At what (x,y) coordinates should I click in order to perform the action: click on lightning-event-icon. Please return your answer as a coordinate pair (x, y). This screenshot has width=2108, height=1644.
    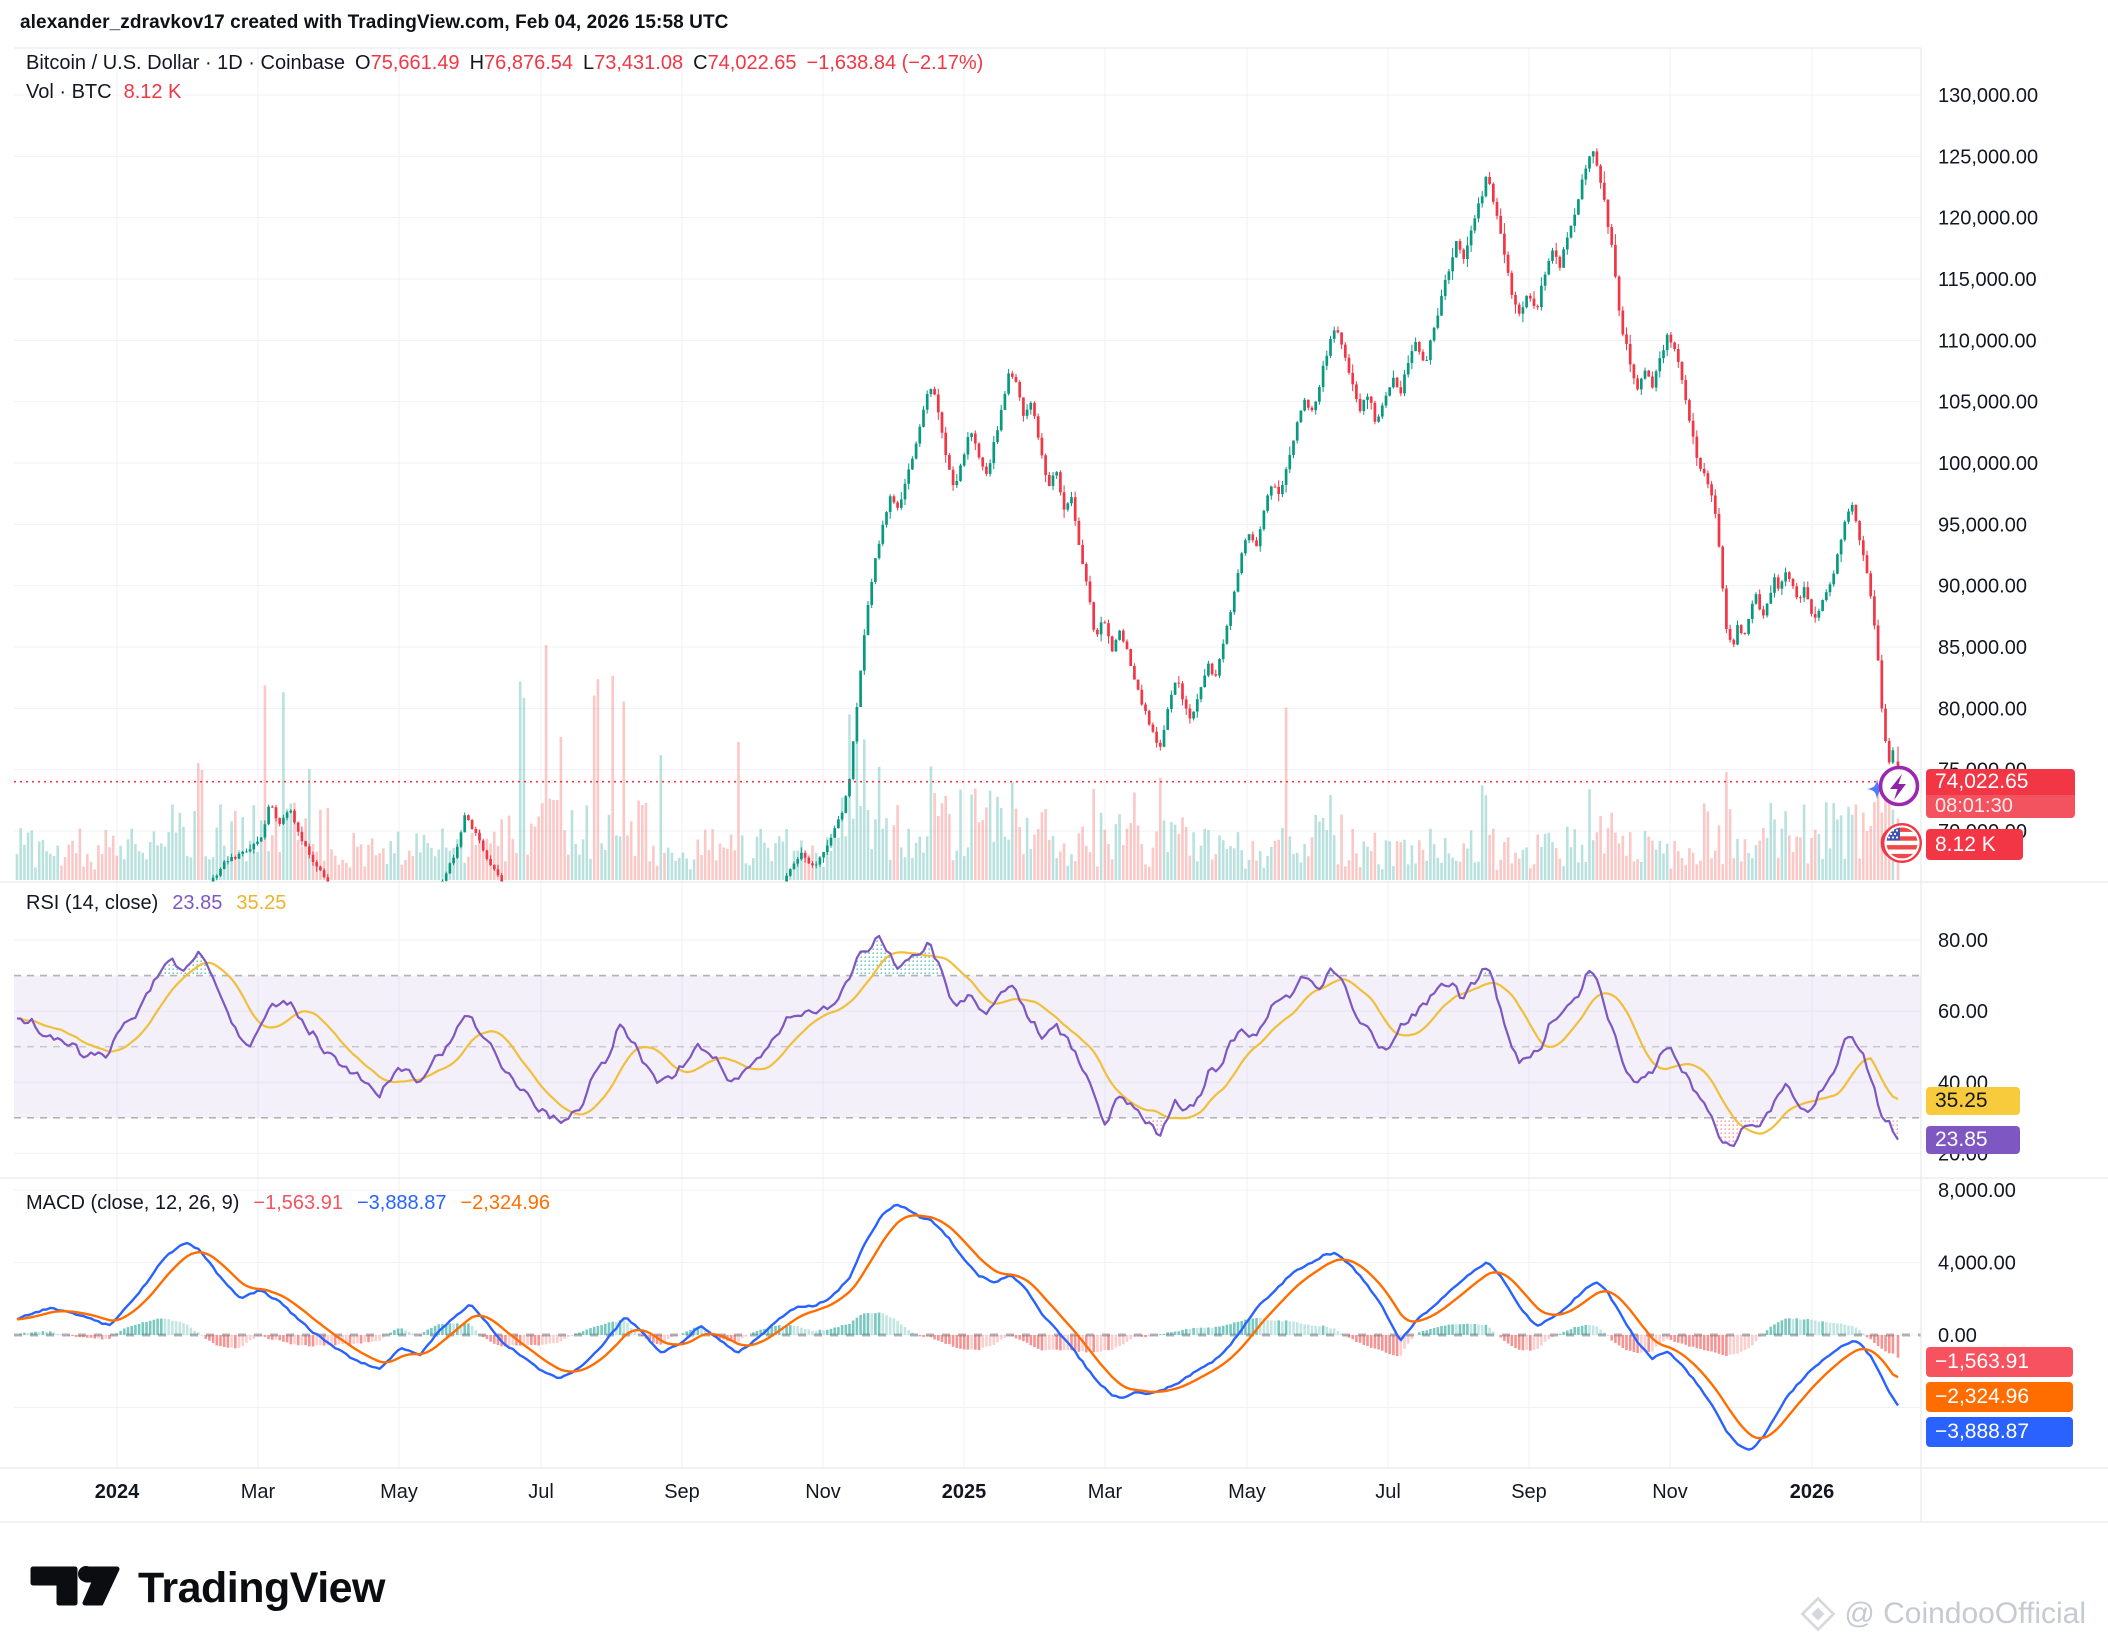
    Looking at the image, I should click on (1891, 787).